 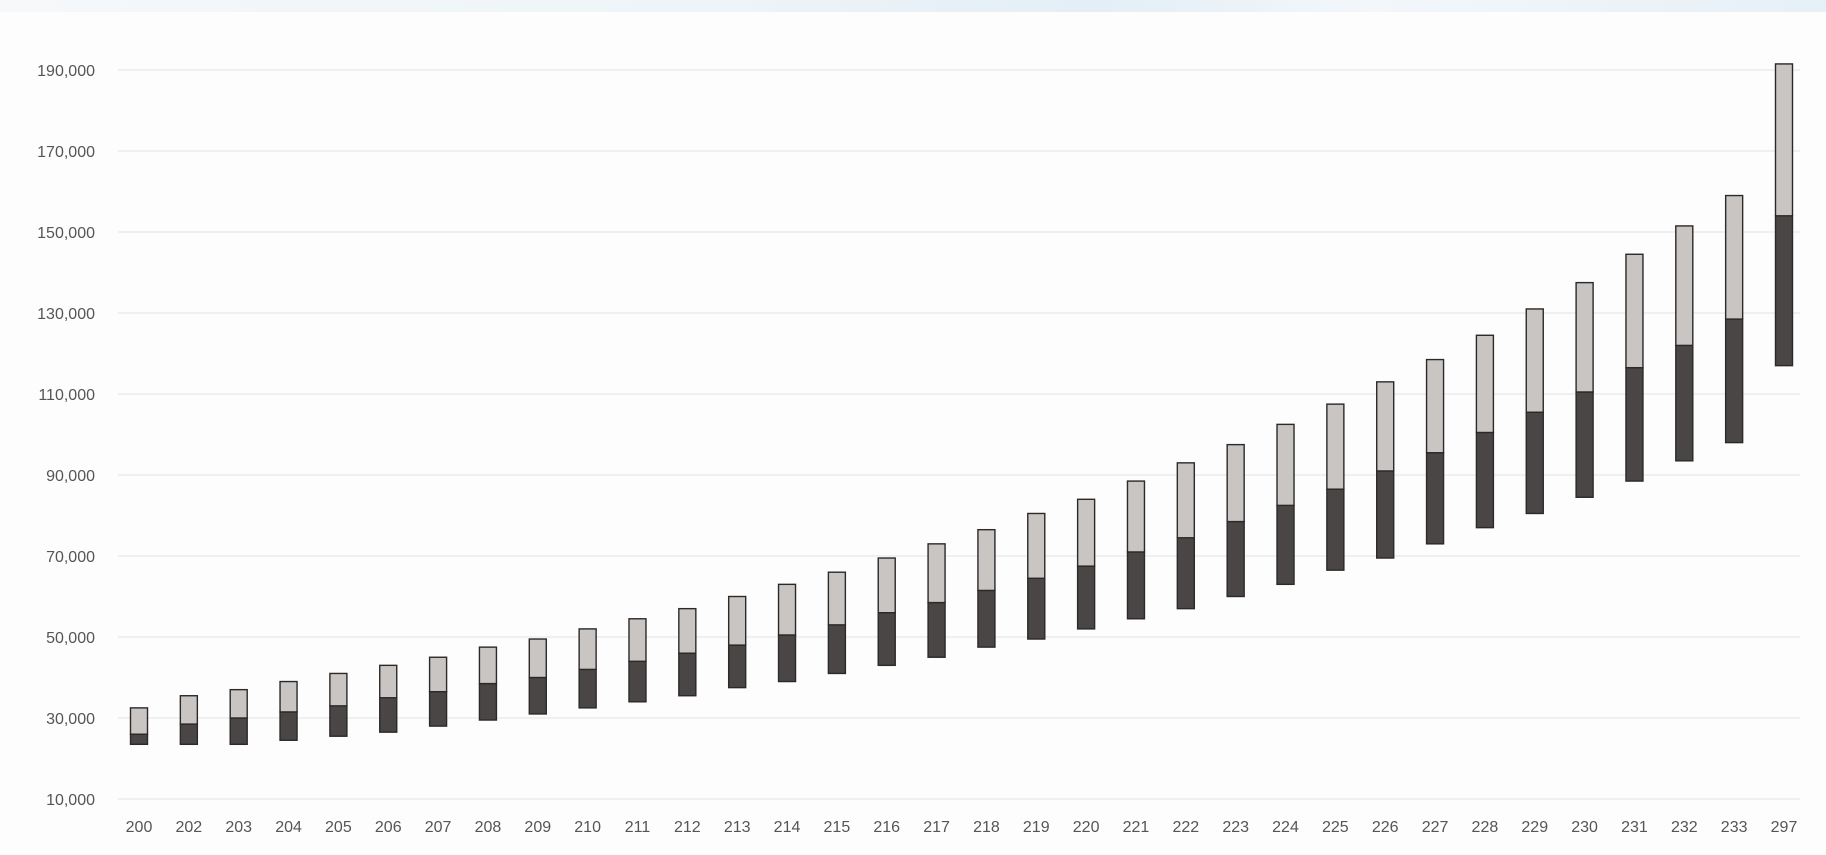 I want to click on x-tick-label: 208, so click(x=488, y=827).